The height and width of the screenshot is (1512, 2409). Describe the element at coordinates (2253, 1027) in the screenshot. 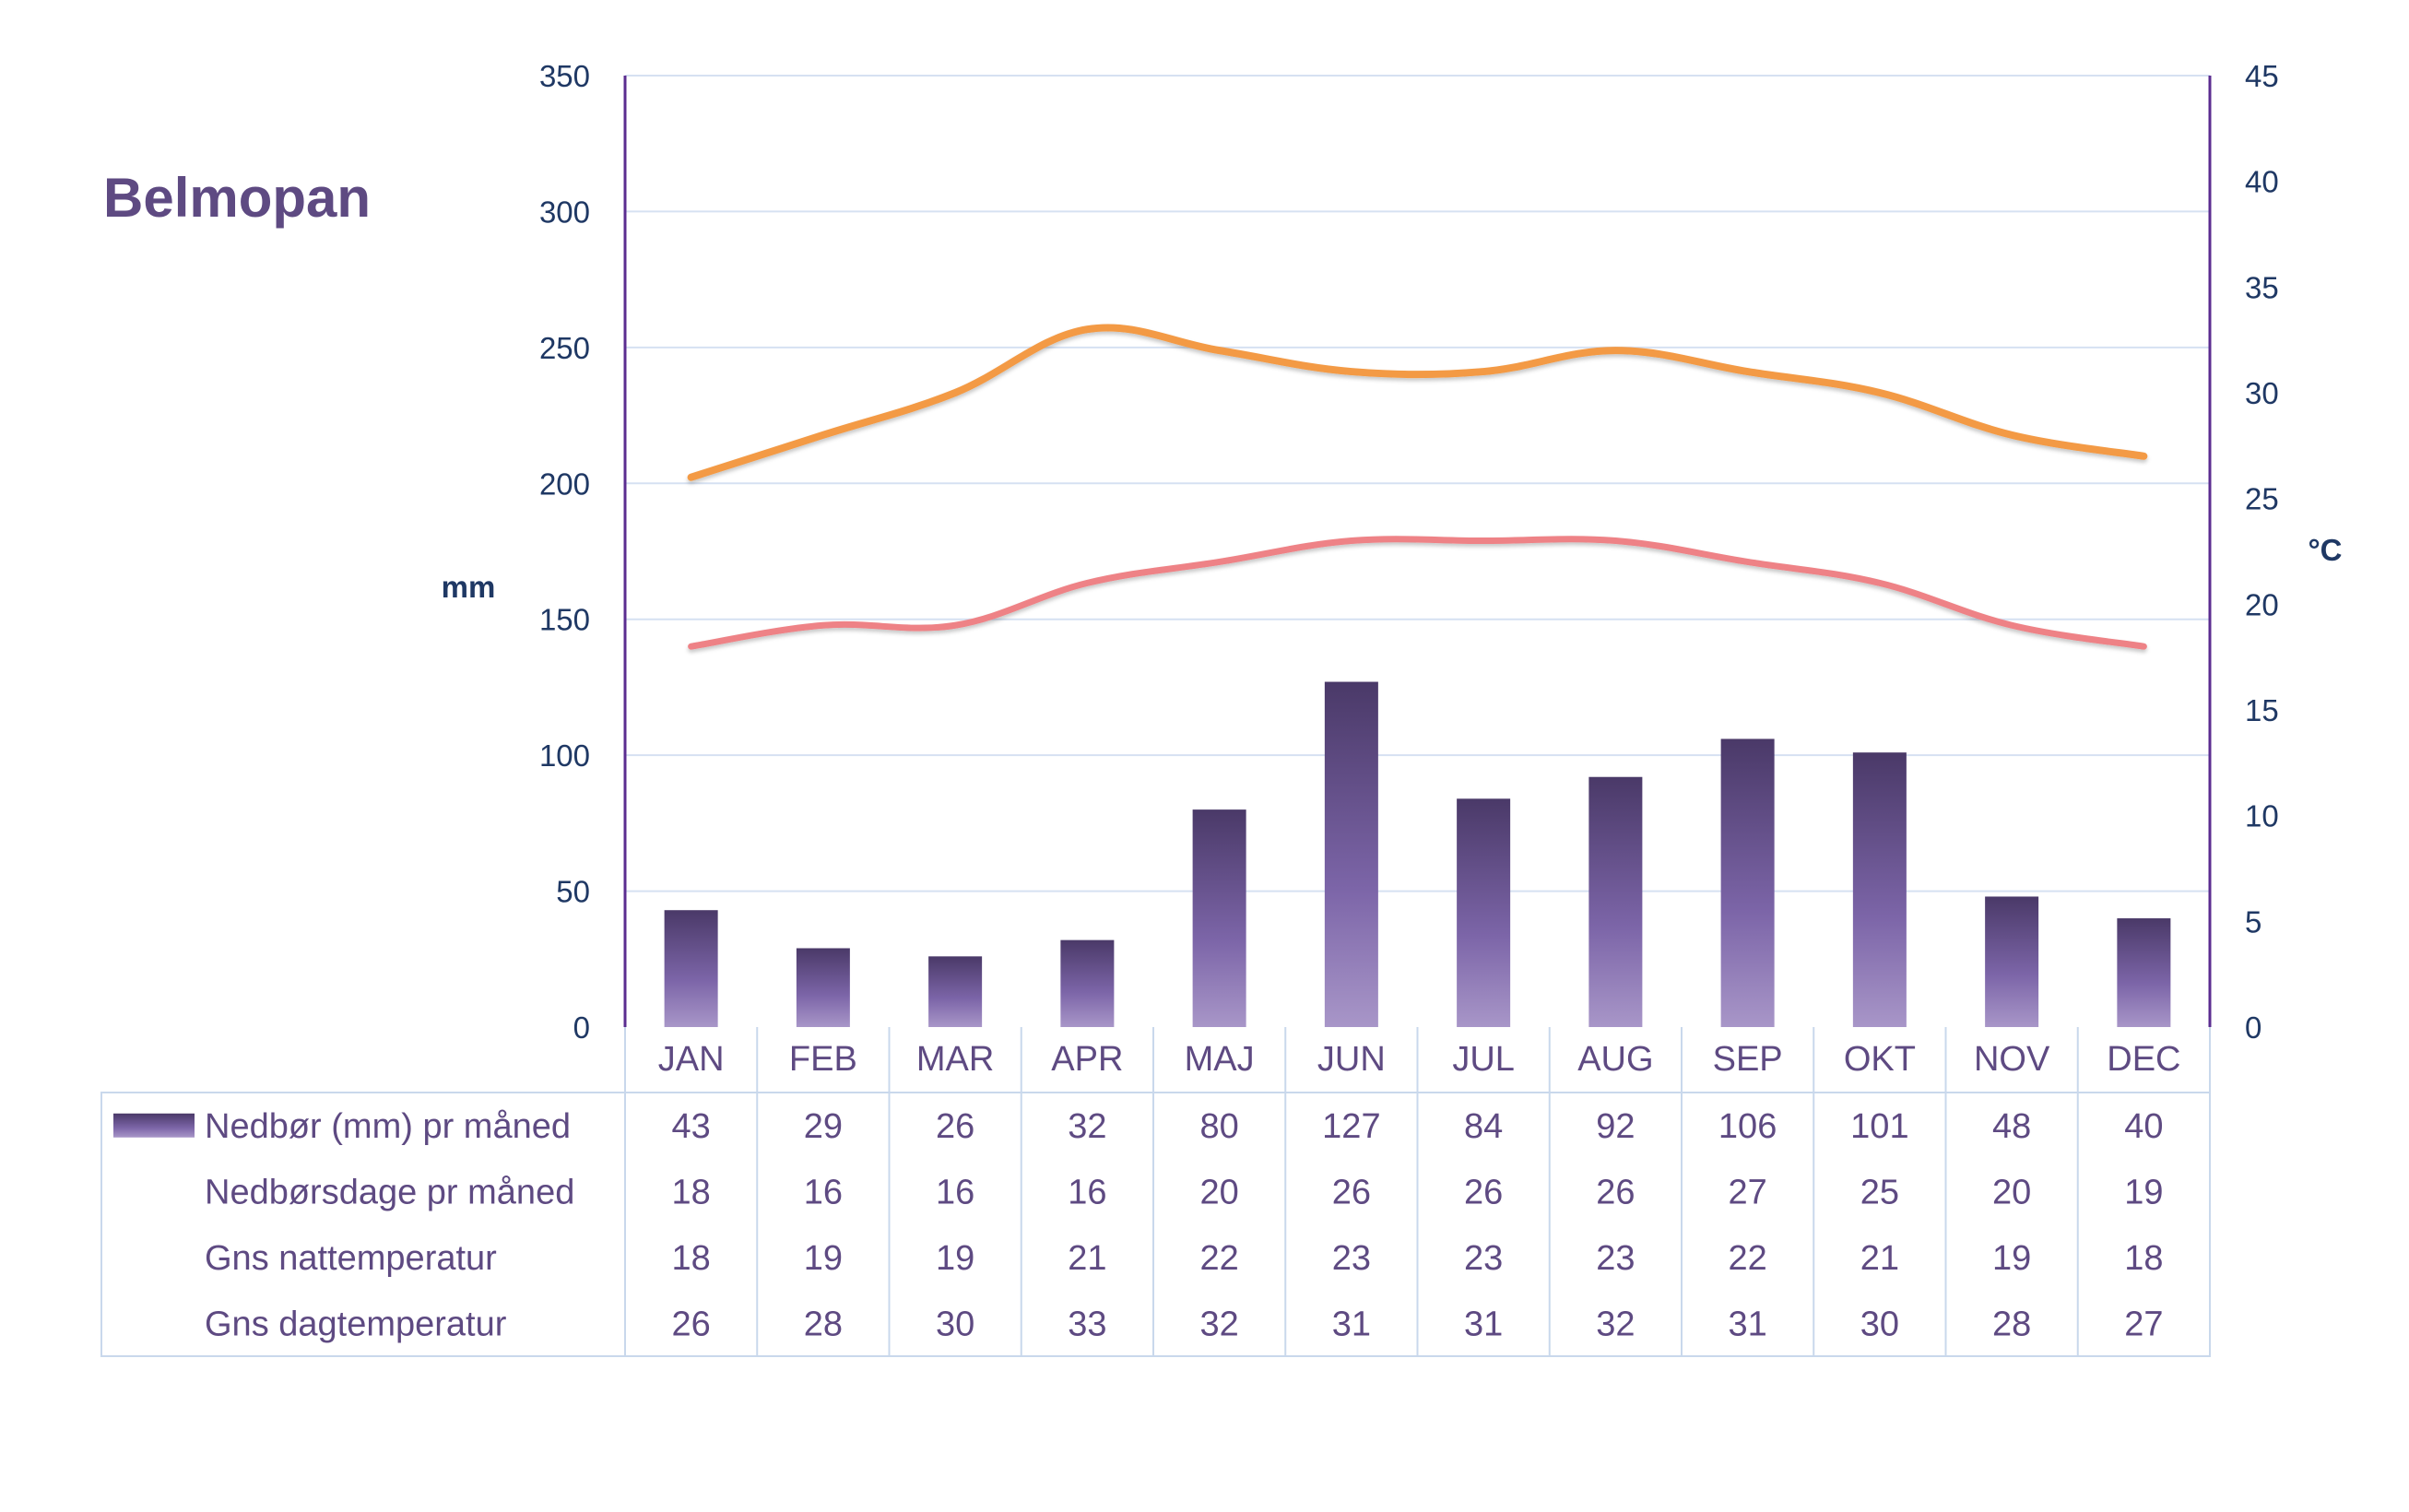

I see `y-right-tick-label: 0` at that location.